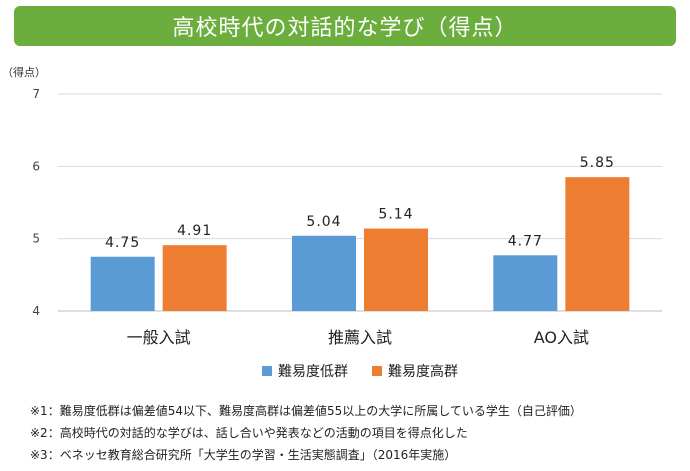 The image size is (690, 471). What do you see at coordinates (24, 72) in the screenshot?
I see `y-axis-unit: （得点）` at bounding box center [24, 72].